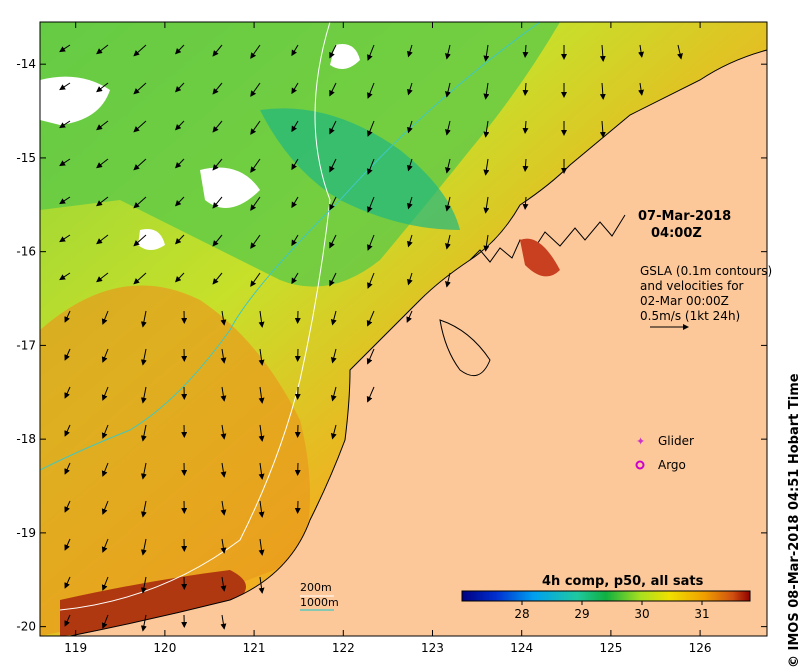 This screenshot has height=672, width=809. Describe the element at coordinates (26, 252) in the screenshot. I see `lat-tick-label: -16` at that location.